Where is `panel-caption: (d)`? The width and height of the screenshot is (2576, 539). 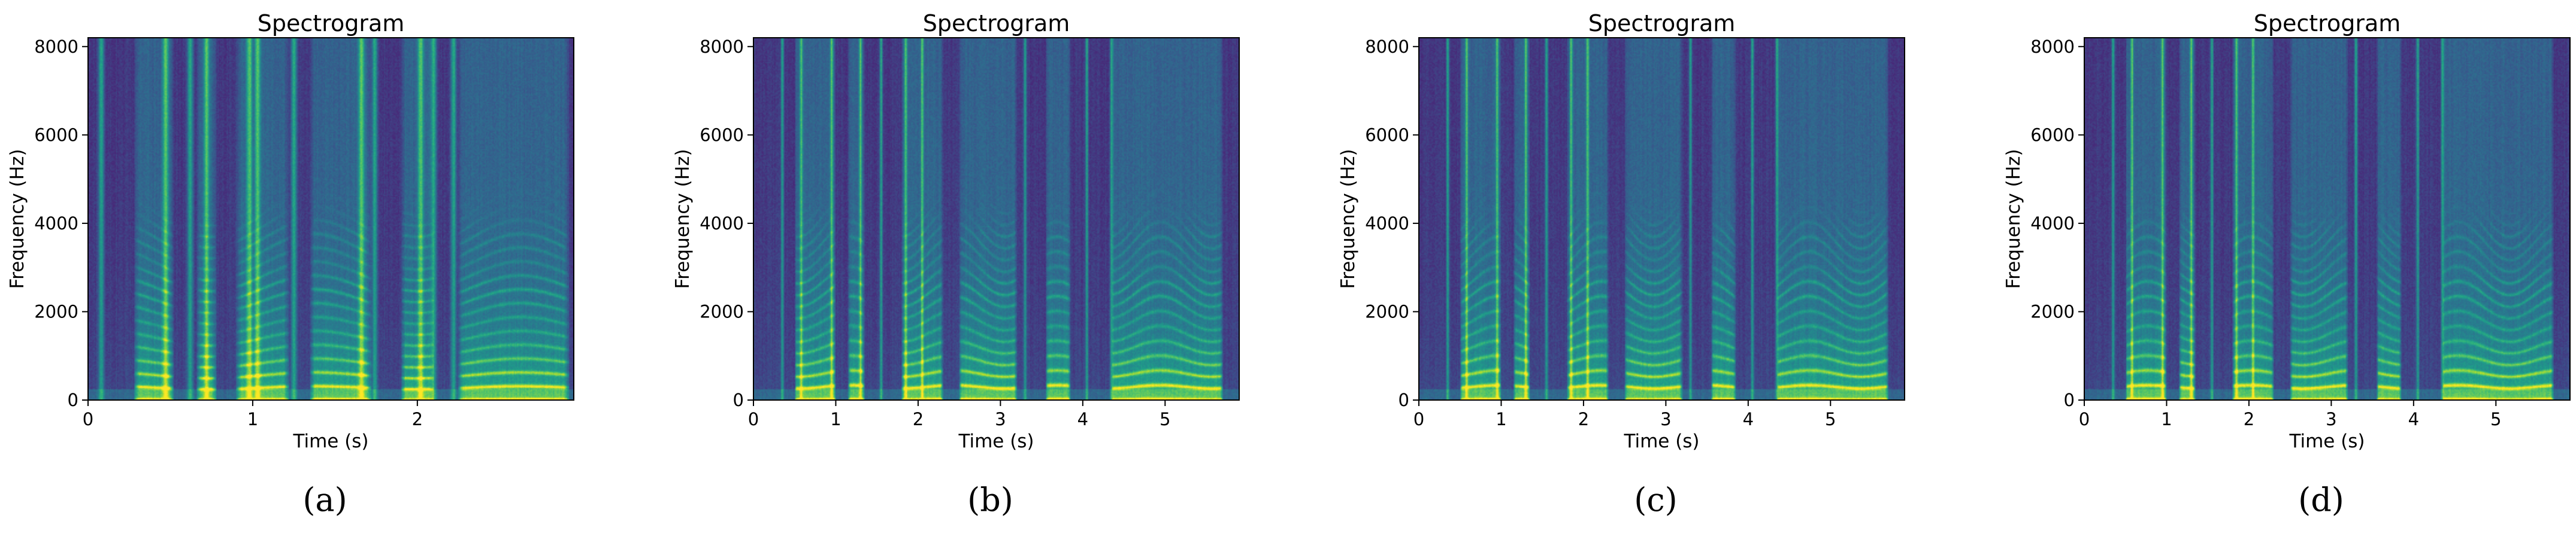
panel-caption: (d) is located at coordinates (2321, 500).